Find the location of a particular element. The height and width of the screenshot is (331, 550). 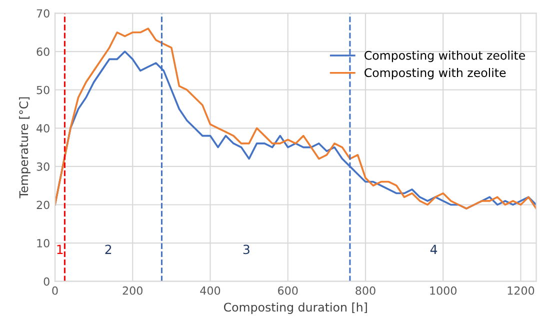

annotation: 1 is located at coordinates (60, 249).